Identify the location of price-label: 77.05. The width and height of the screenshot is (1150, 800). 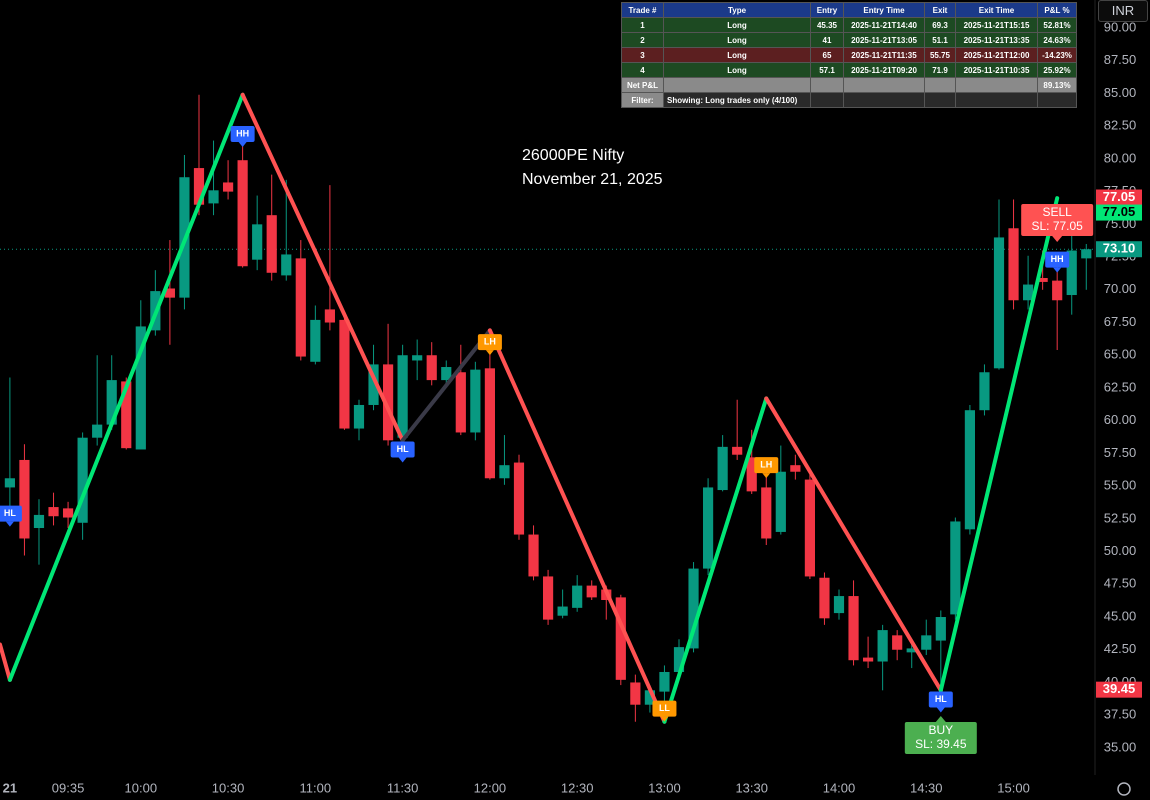
(1119, 196).